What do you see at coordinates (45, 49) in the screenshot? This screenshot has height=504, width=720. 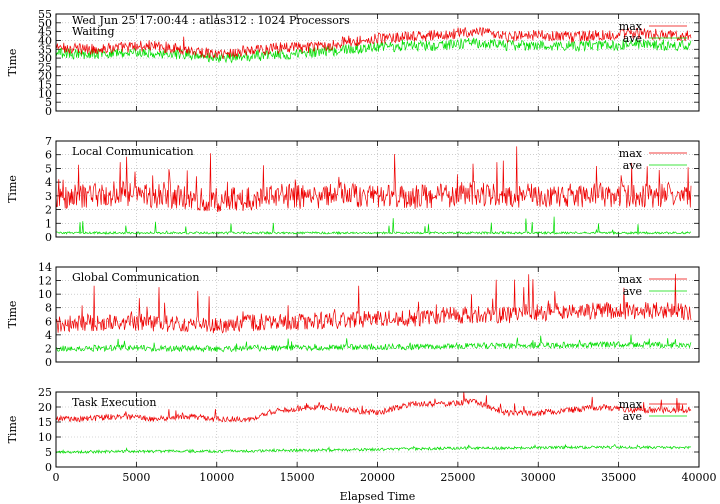 I see `y-tick-label: 35` at bounding box center [45, 49].